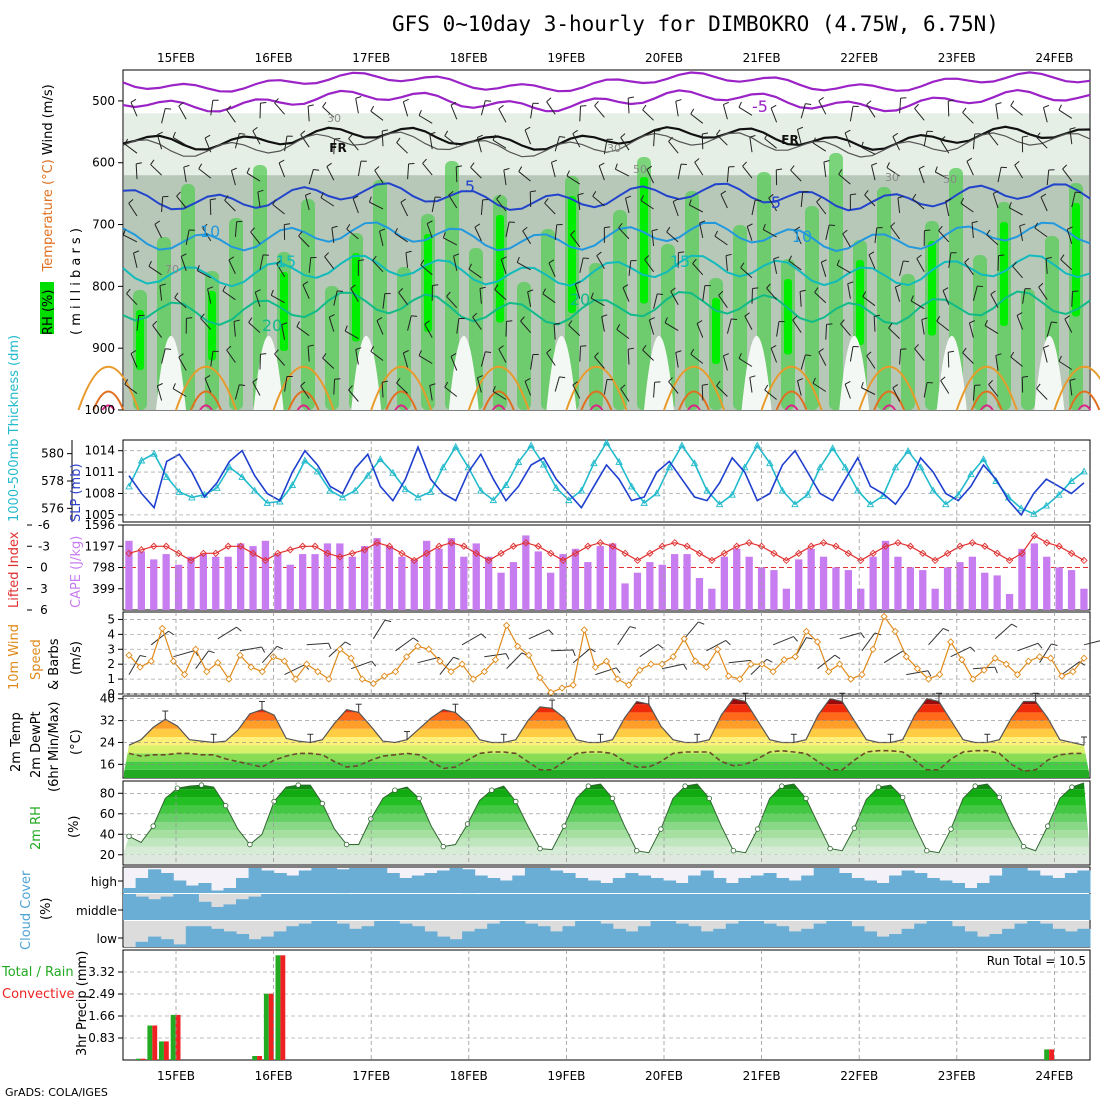 The height and width of the screenshot is (1100, 1100). I want to click on rh-contour-label: 50, so click(950, 179).